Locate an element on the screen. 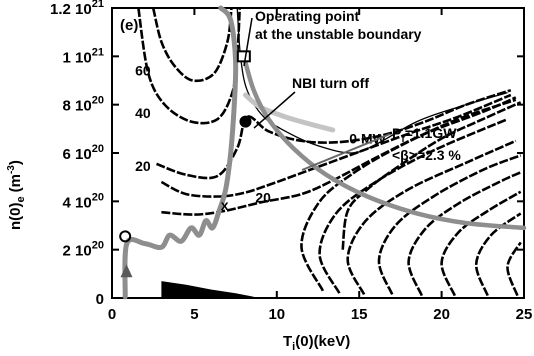 The image size is (534, 356). light-trajectory is located at coordinates (289, 112).